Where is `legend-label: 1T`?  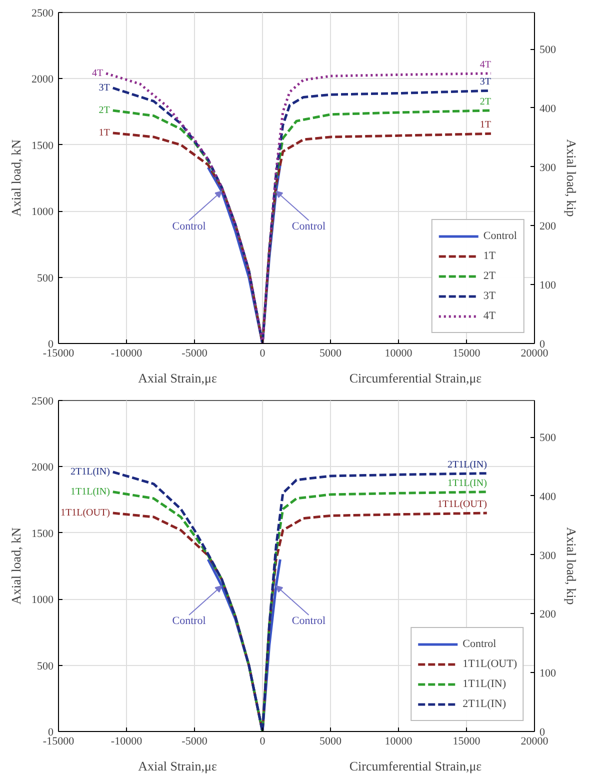
legend-label: 1T is located at coordinates (490, 256).